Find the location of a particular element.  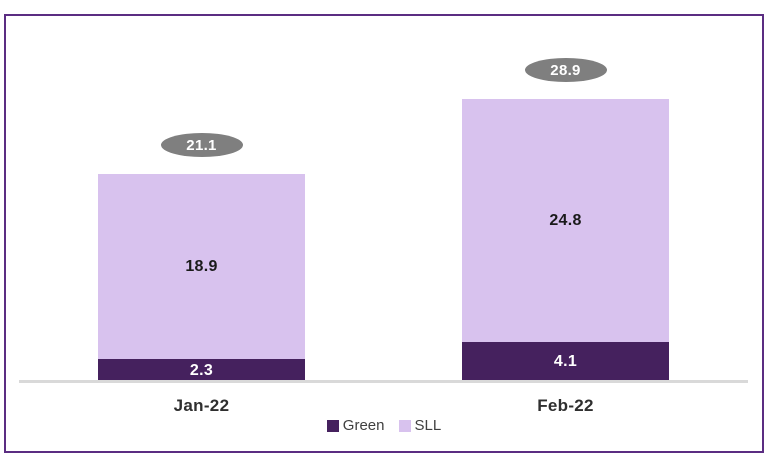

x-axis-label-jan: Jan-22 is located at coordinates (201, 405).